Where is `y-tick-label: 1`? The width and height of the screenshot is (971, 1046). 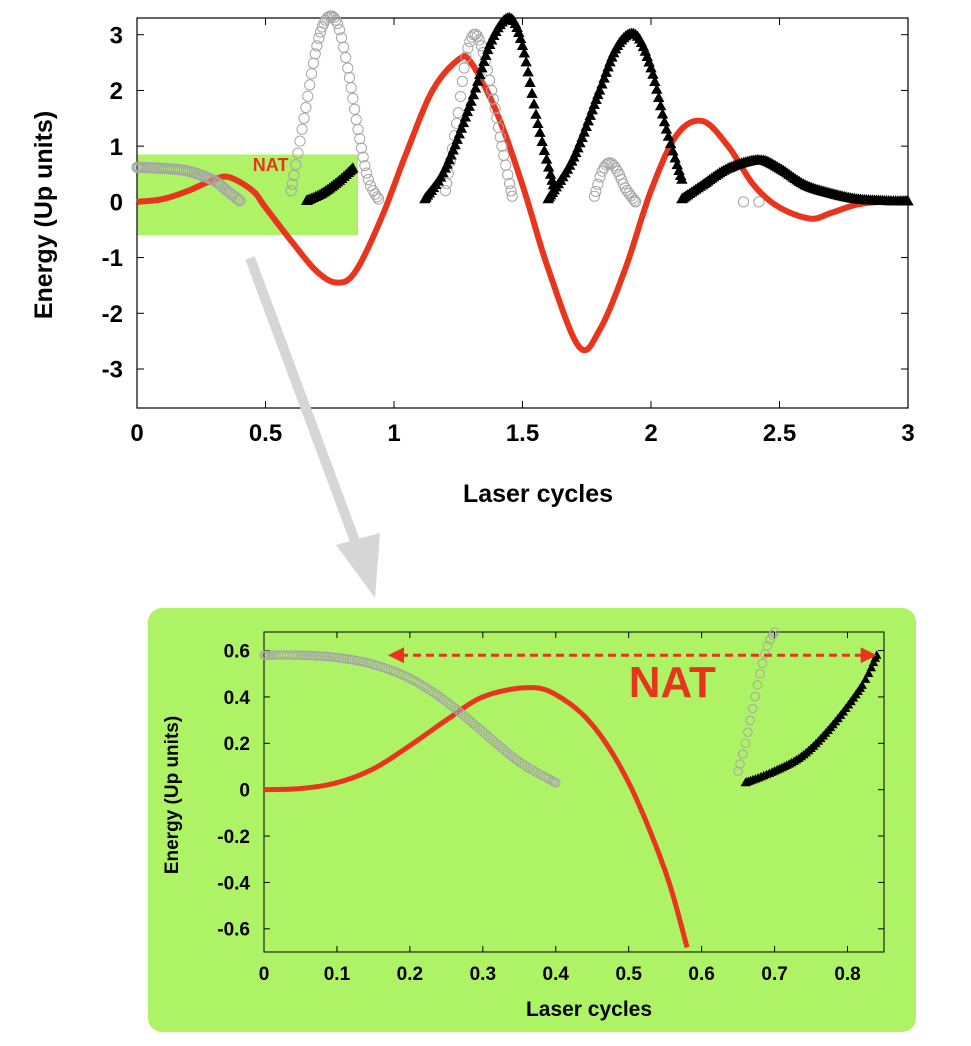
y-tick-label: 1 is located at coordinates (116, 147).